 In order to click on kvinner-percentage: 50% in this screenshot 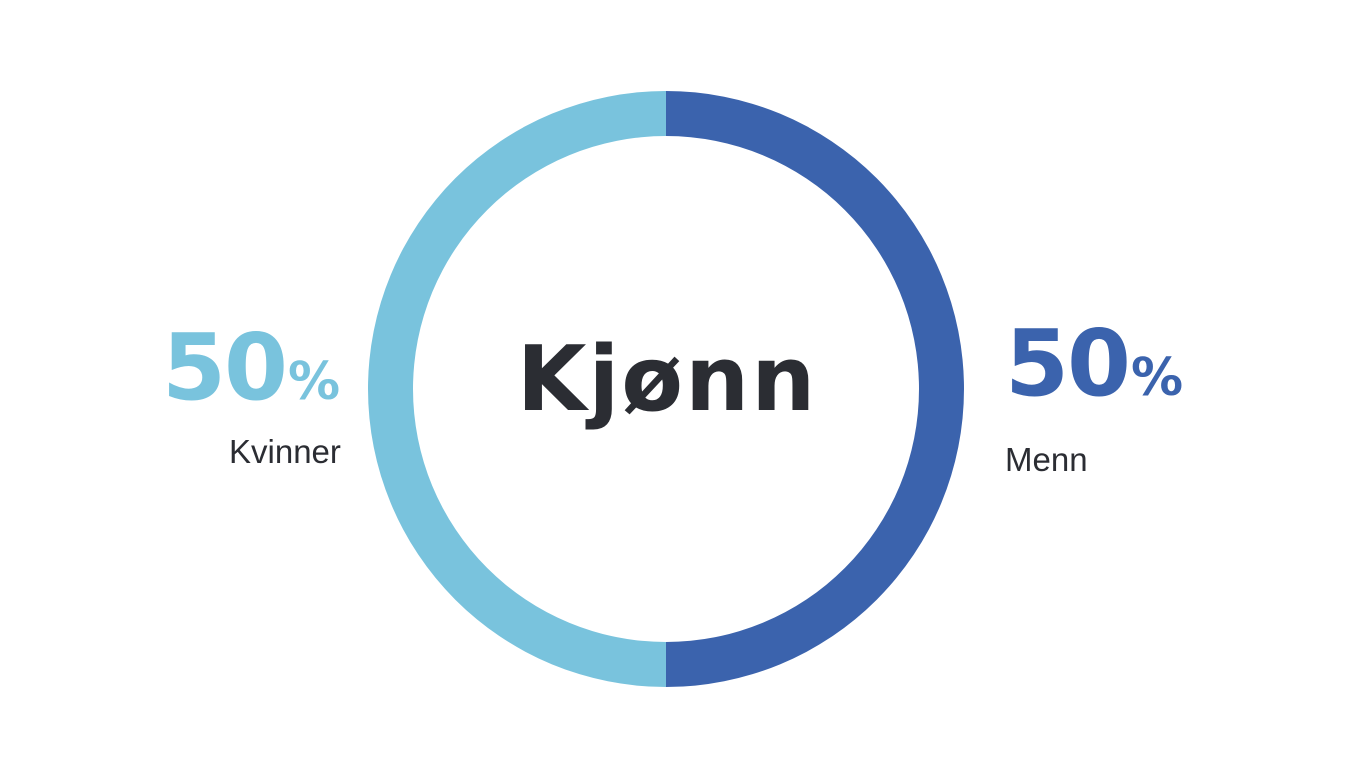, I will do `click(251, 368)`.